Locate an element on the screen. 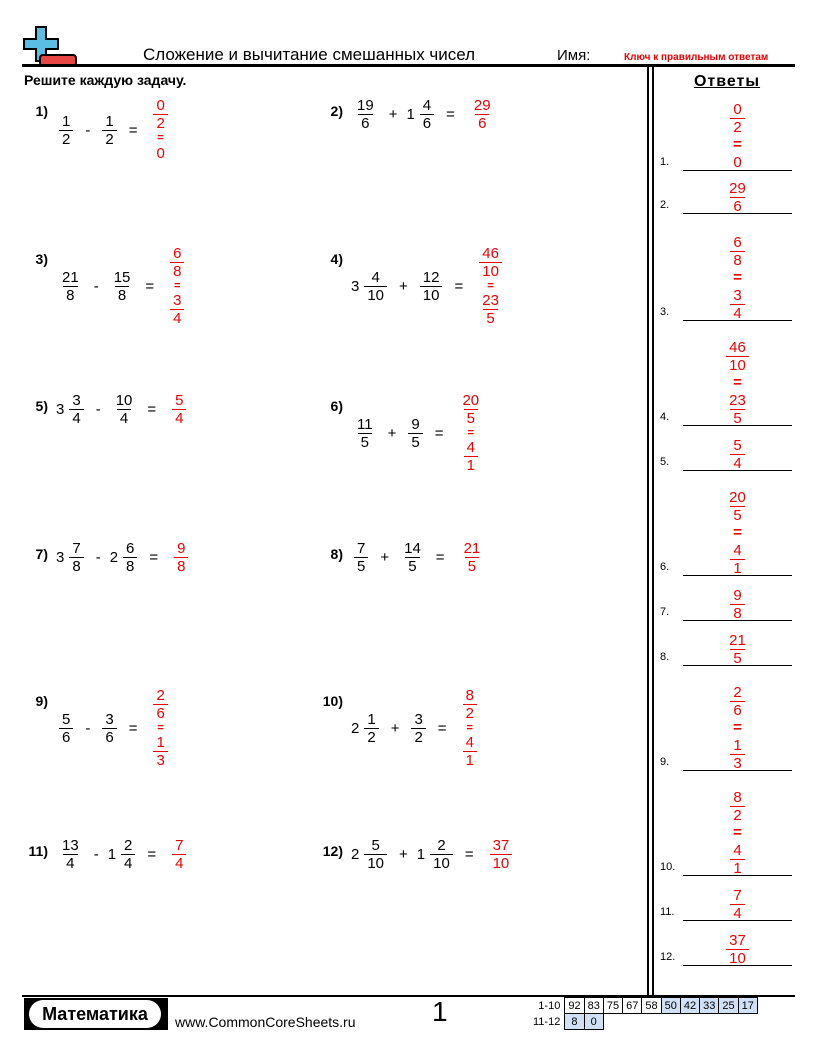  answer-key-number: 6. is located at coordinates (665, 567).